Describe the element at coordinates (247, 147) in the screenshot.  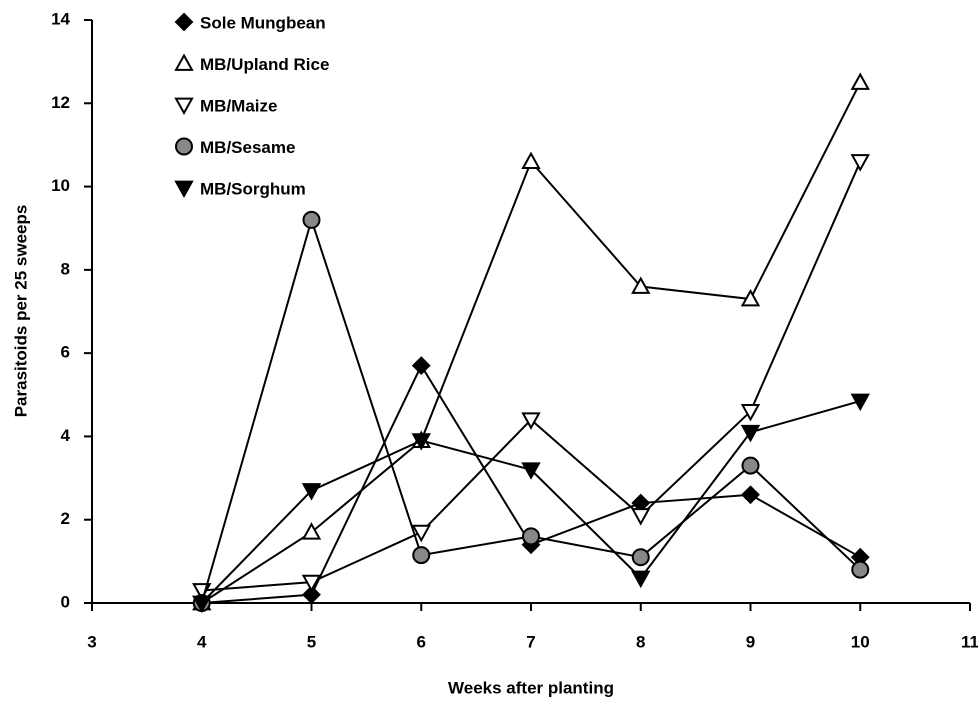
I see `legend-label: MB/Sesame` at that location.